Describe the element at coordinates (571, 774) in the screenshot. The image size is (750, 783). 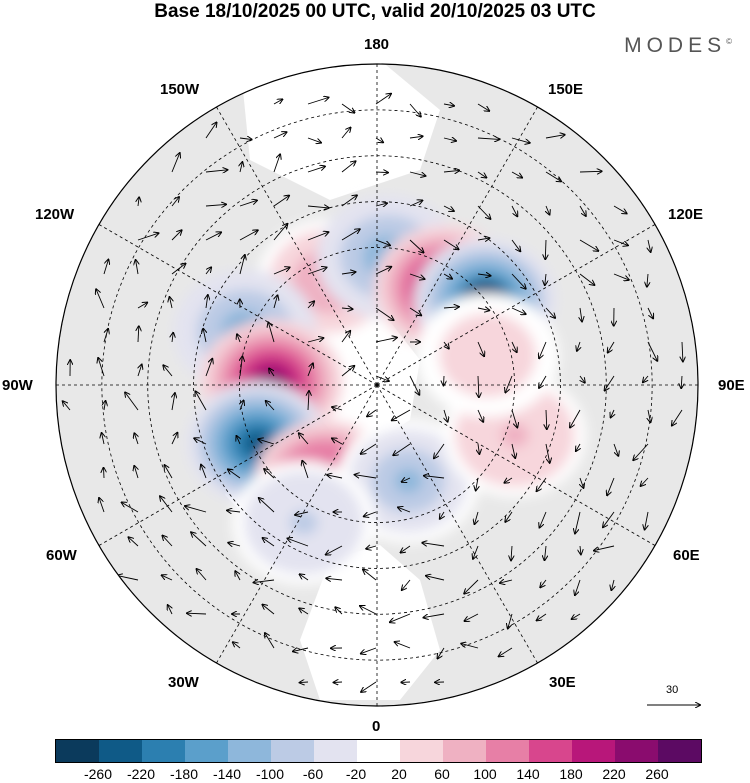
I see `colorbar-tick-label: 180` at that location.